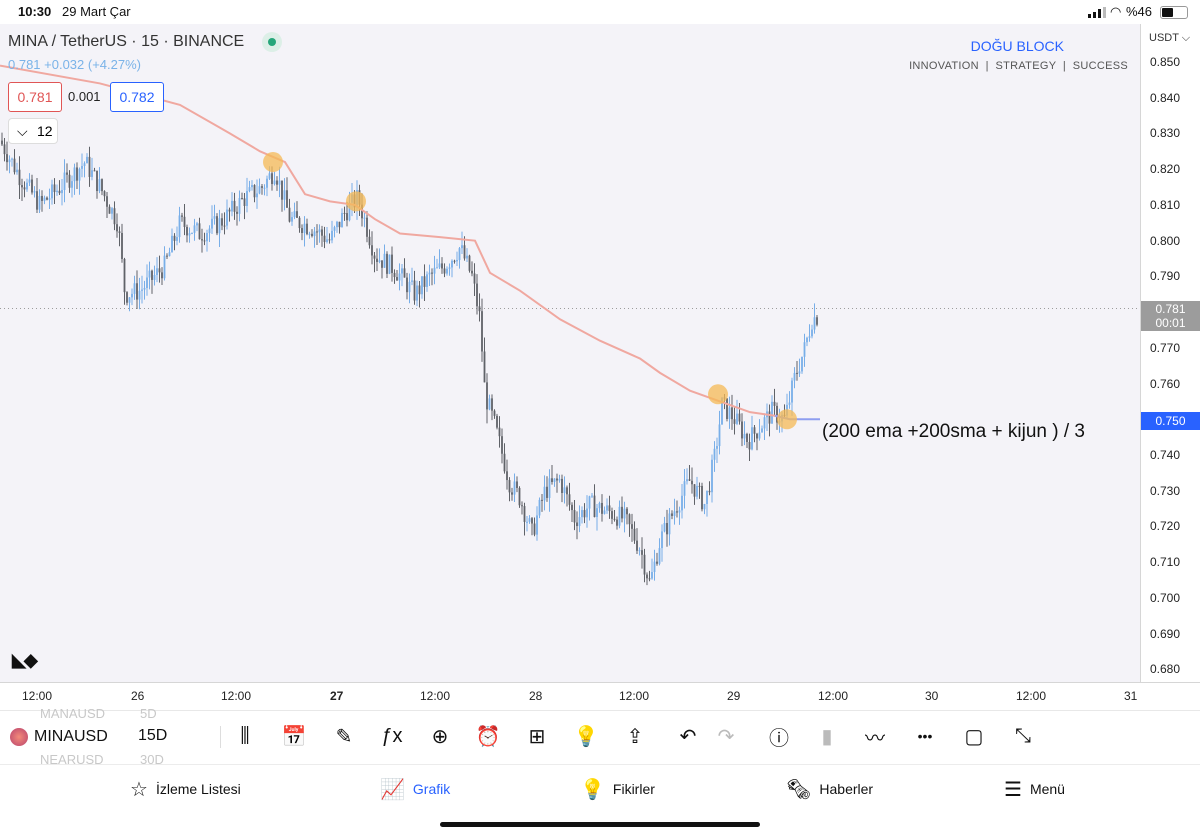 This screenshot has height=835, width=1200. I want to click on layout-icon: ⊞, so click(537, 736).